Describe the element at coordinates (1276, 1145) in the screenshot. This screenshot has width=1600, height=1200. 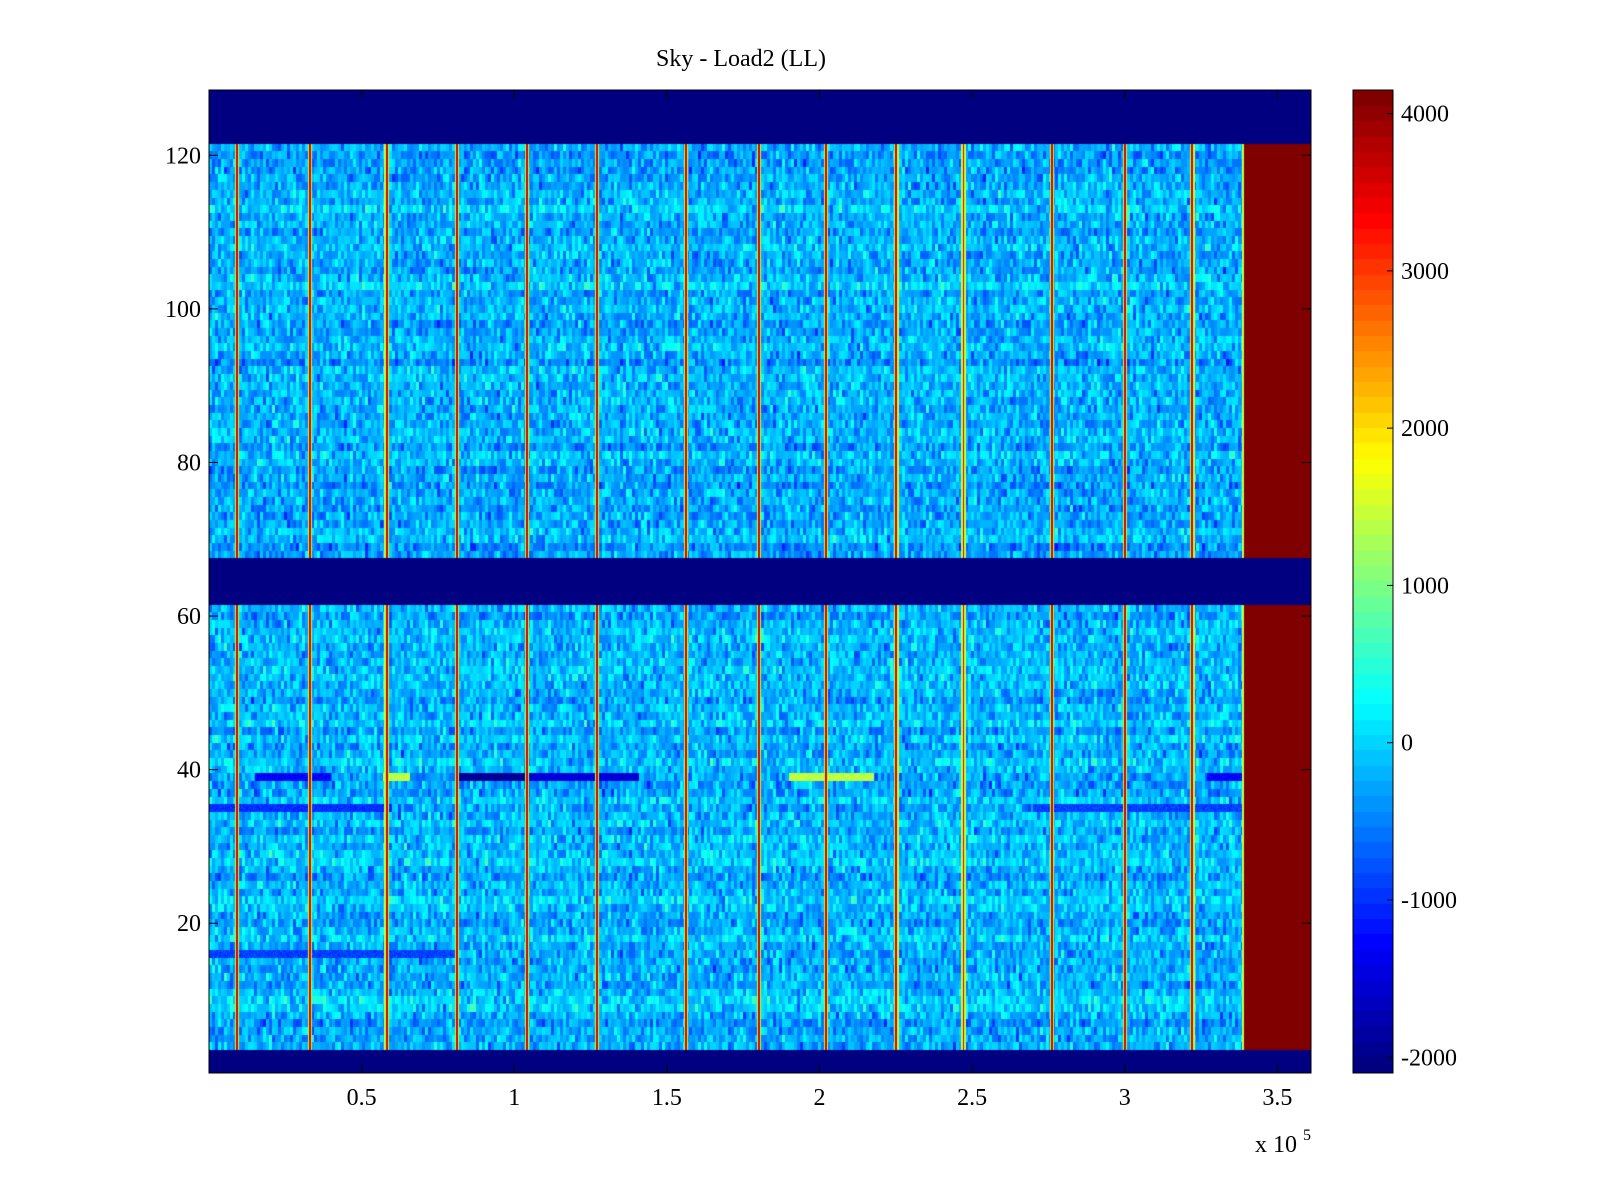
I see `x-axis-multiplier-base: x 10` at that location.